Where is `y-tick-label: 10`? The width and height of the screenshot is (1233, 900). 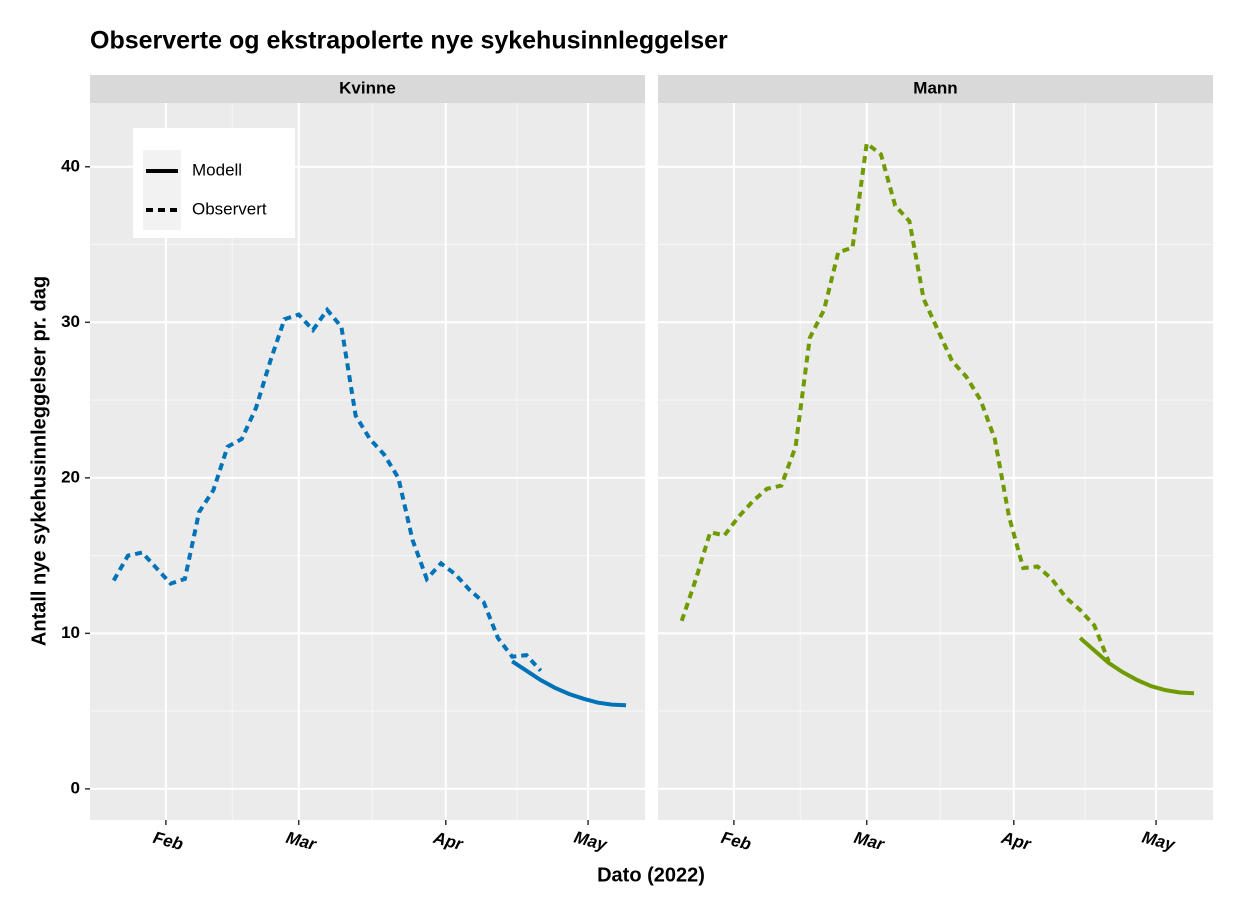
y-tick-label: 10 is located at coordinates (70, 632).